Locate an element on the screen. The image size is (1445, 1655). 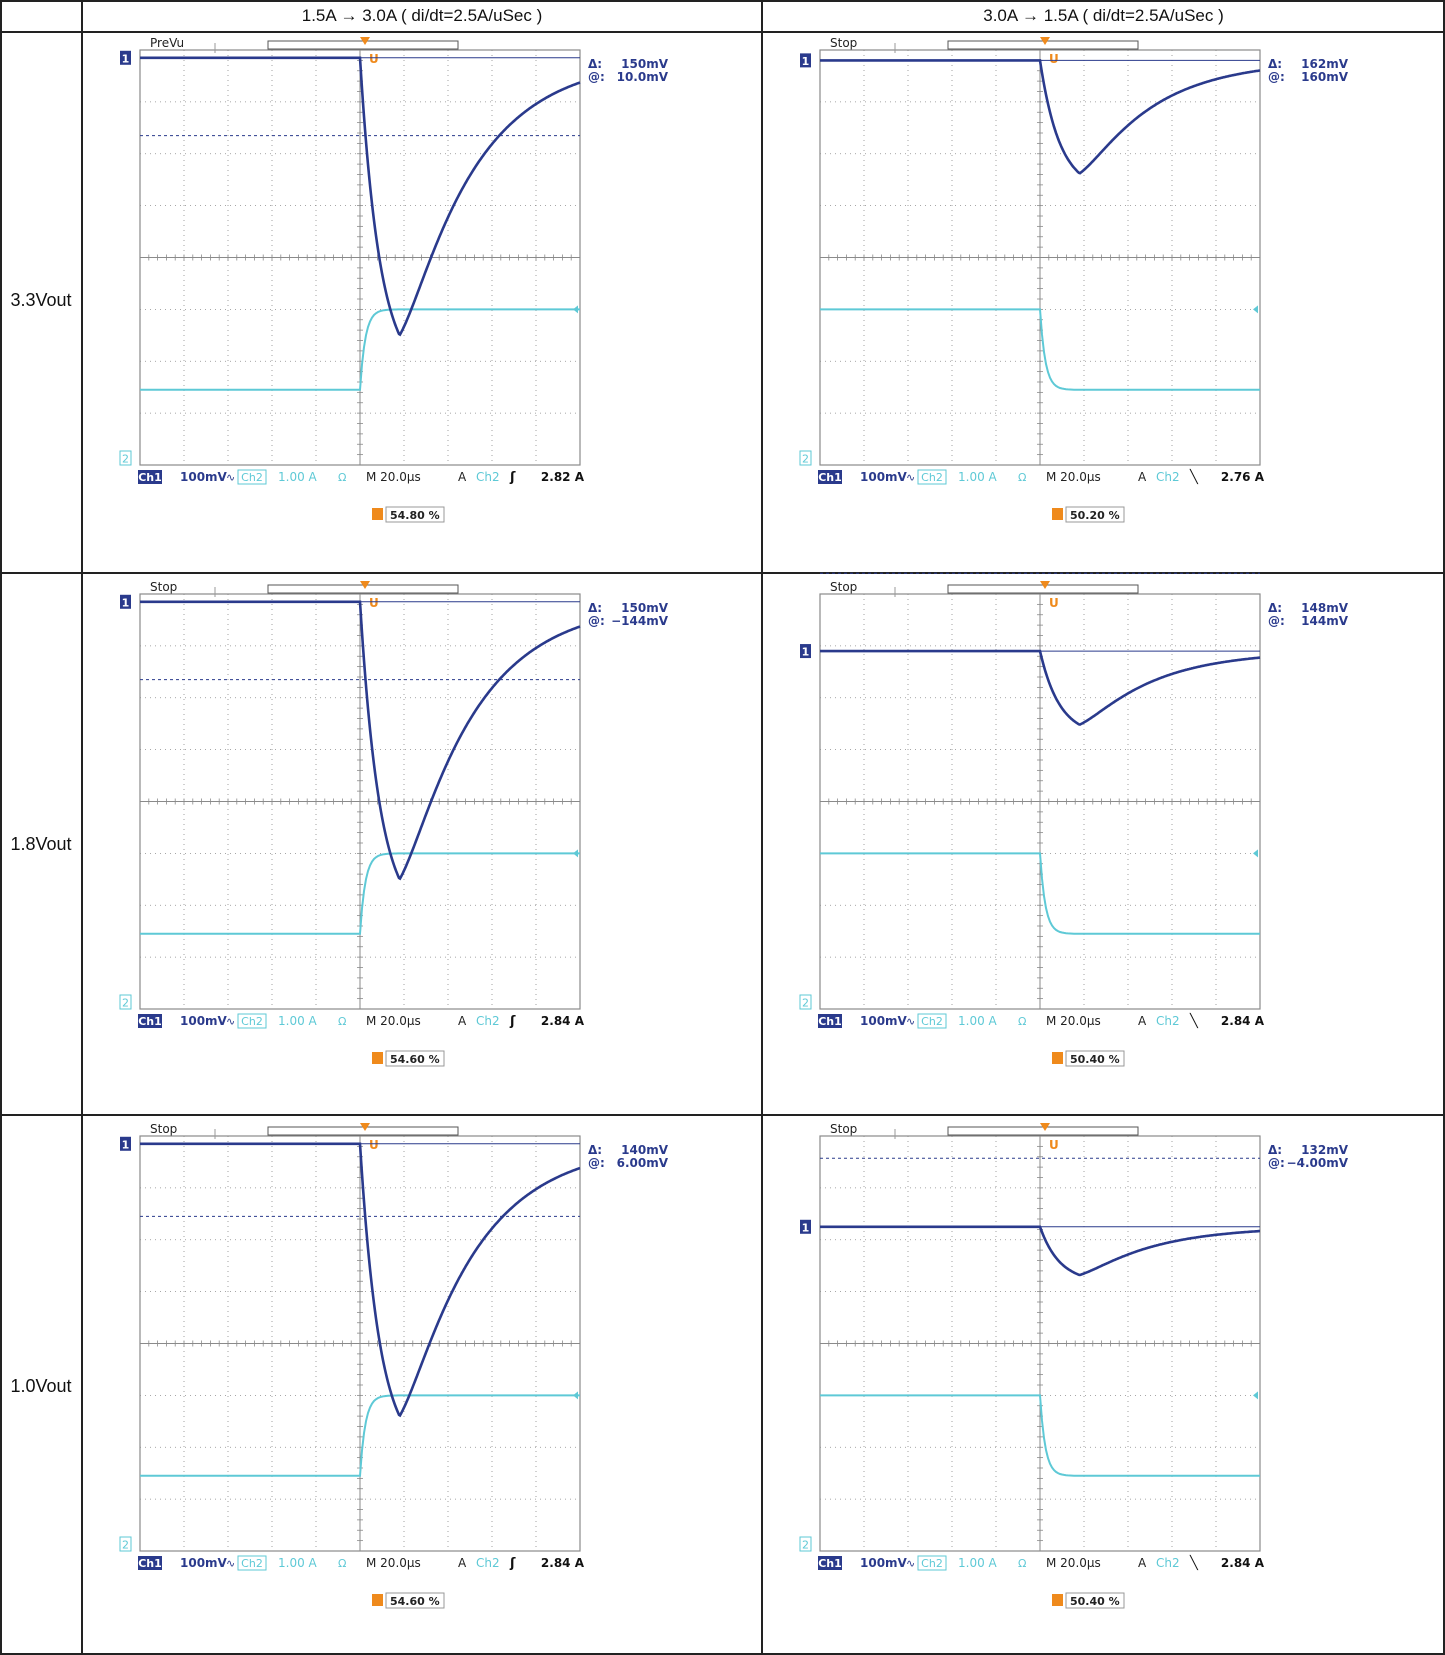
ch2-scale: 1.00 A is located at coordinates (298, 1021).